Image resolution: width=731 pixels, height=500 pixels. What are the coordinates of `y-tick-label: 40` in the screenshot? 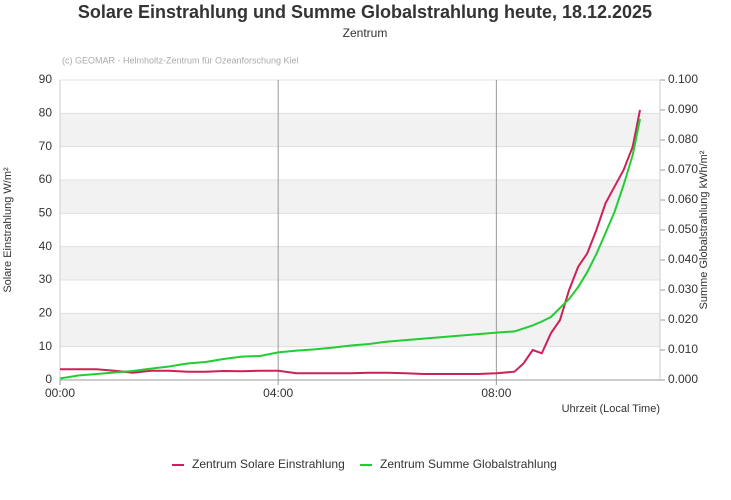 It's located at (46, 246).